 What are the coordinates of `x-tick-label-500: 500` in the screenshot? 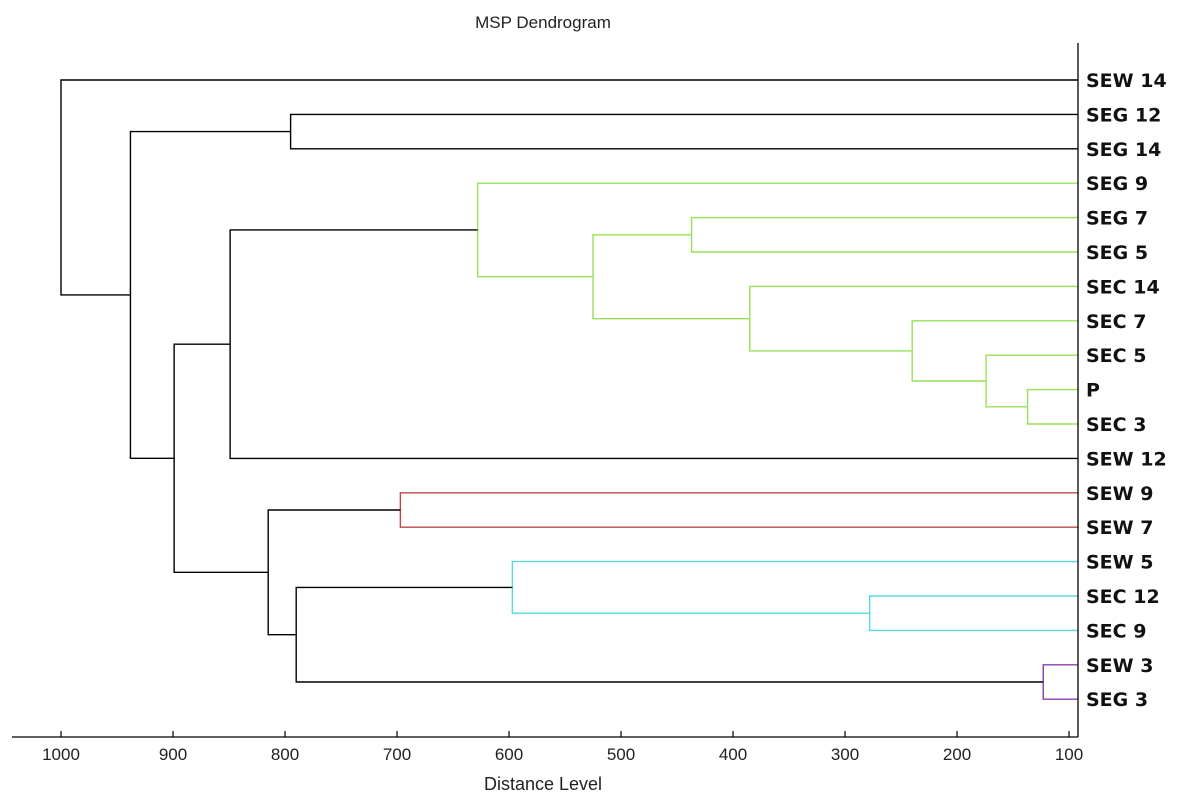 It's located at (621, 754).